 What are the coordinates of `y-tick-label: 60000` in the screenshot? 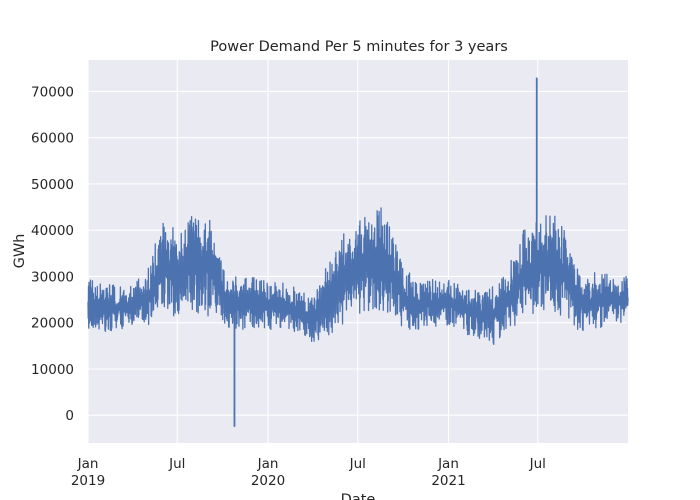 It's located at (52, 139).